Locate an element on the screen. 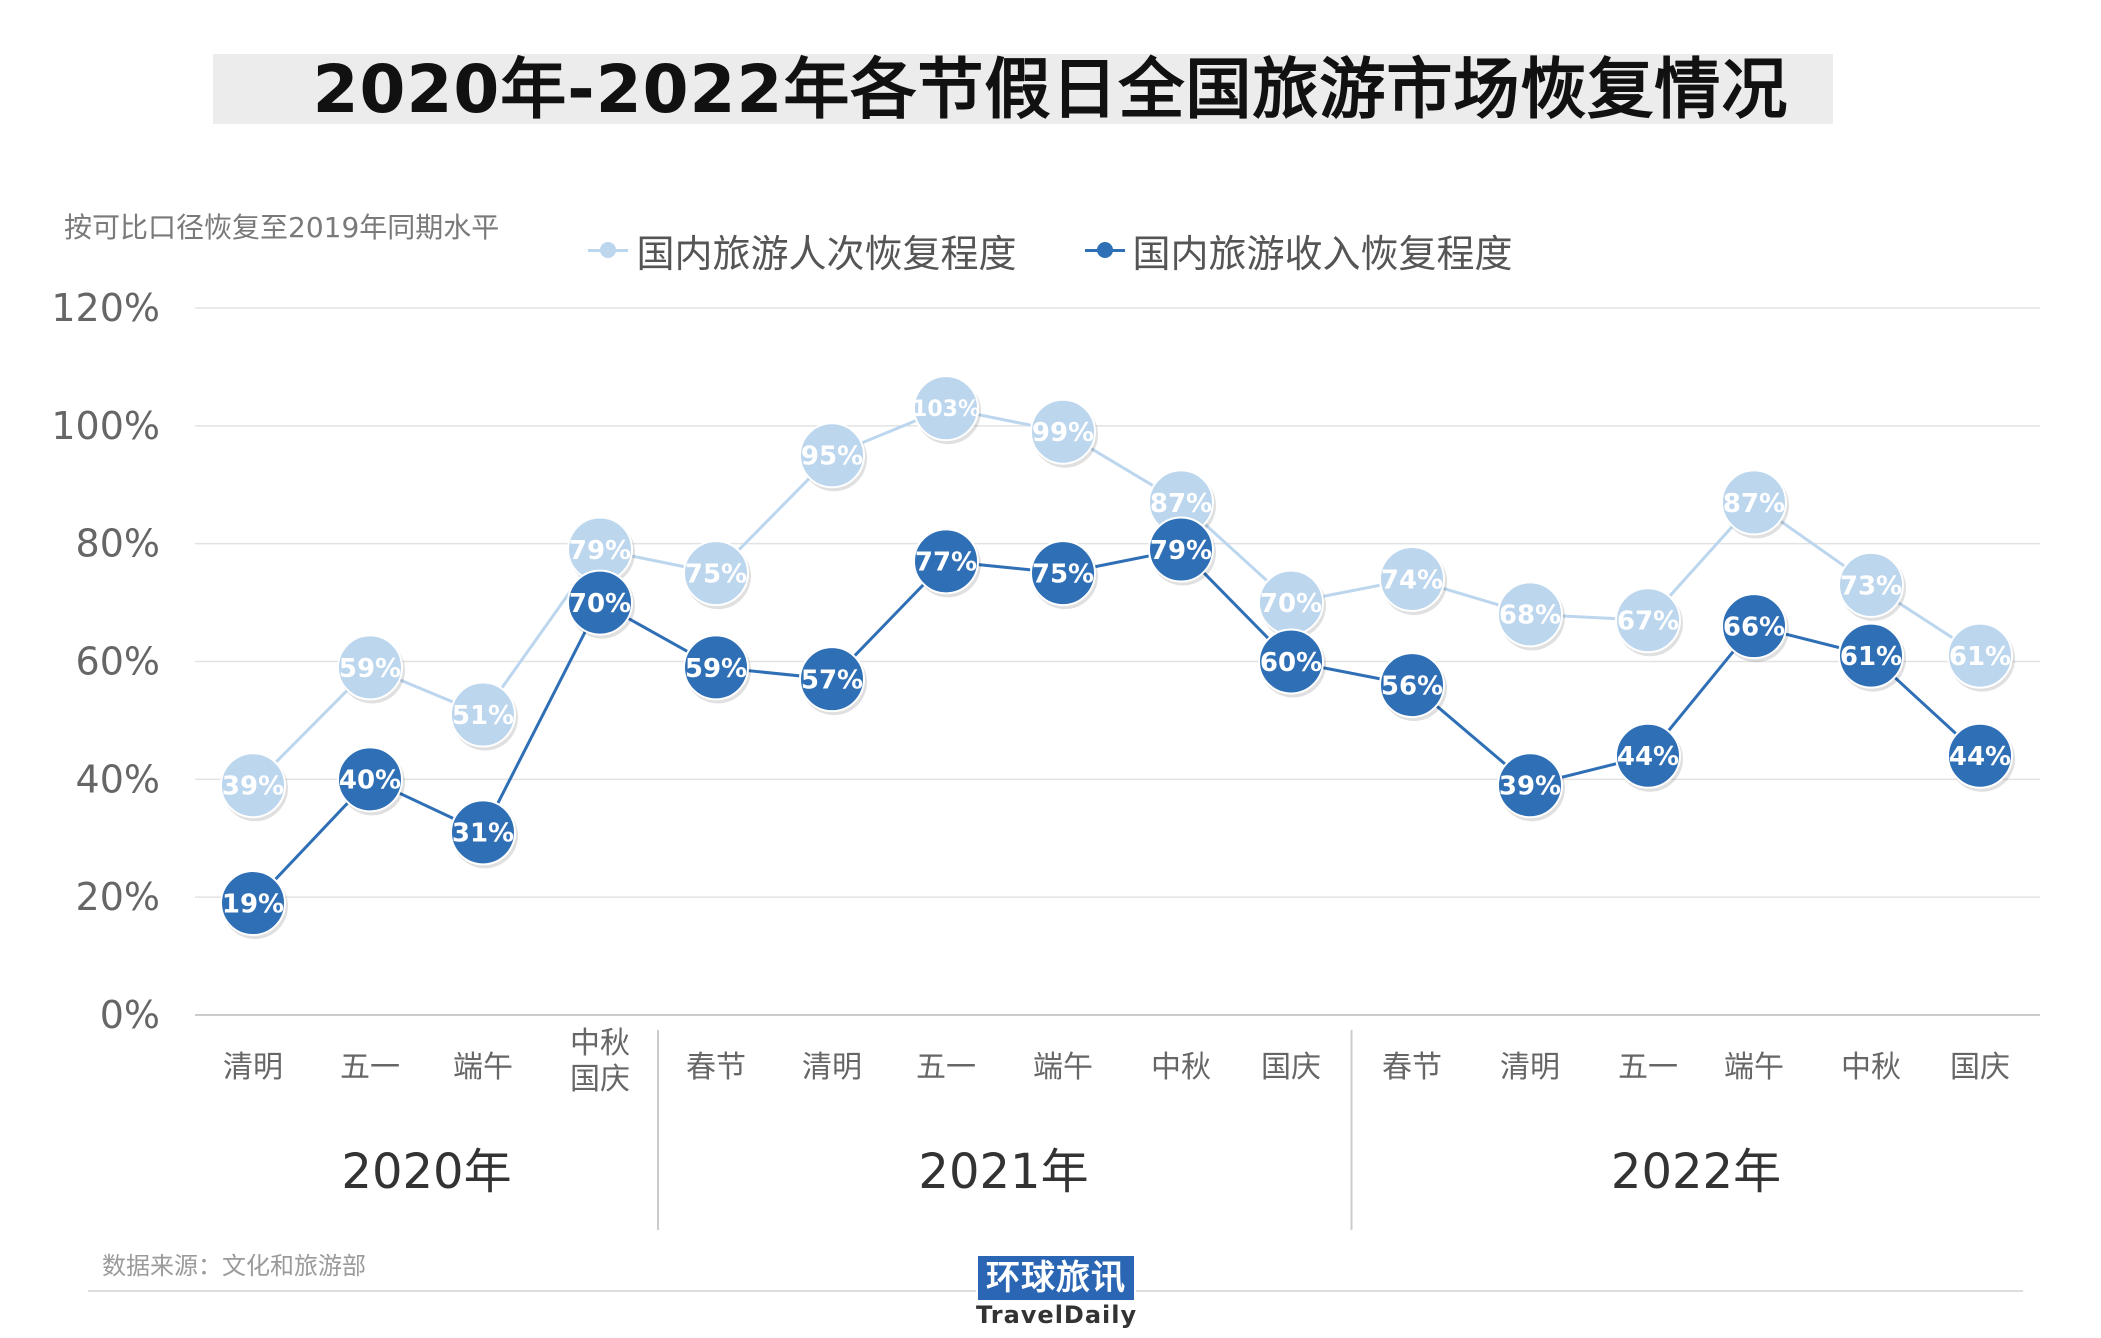  data-label-visits: 68% is located at coordinates (1530, 616).